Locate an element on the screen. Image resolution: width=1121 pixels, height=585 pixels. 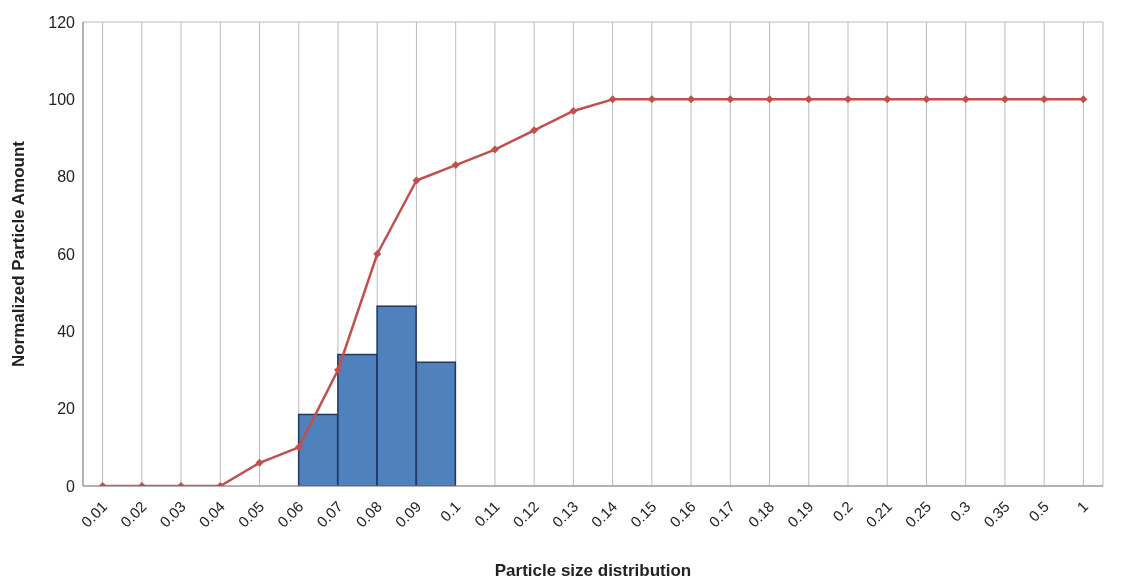
x-tick-label: 0.04 is located at coordinates (212, 514).